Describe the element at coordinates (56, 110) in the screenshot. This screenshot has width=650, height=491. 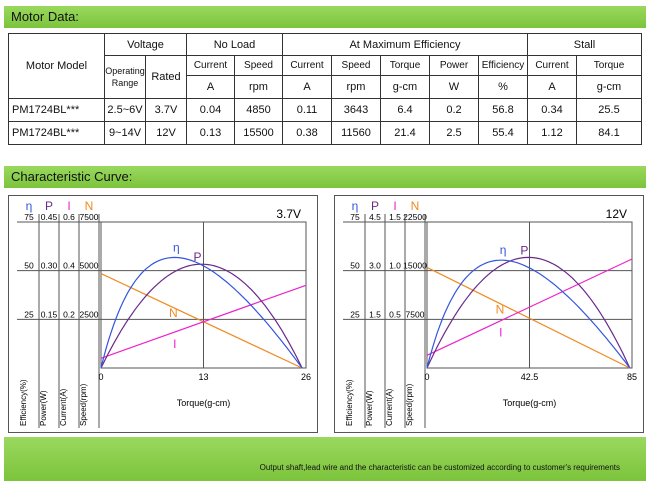
I see `cell-model: PM1724BL***` at that location.